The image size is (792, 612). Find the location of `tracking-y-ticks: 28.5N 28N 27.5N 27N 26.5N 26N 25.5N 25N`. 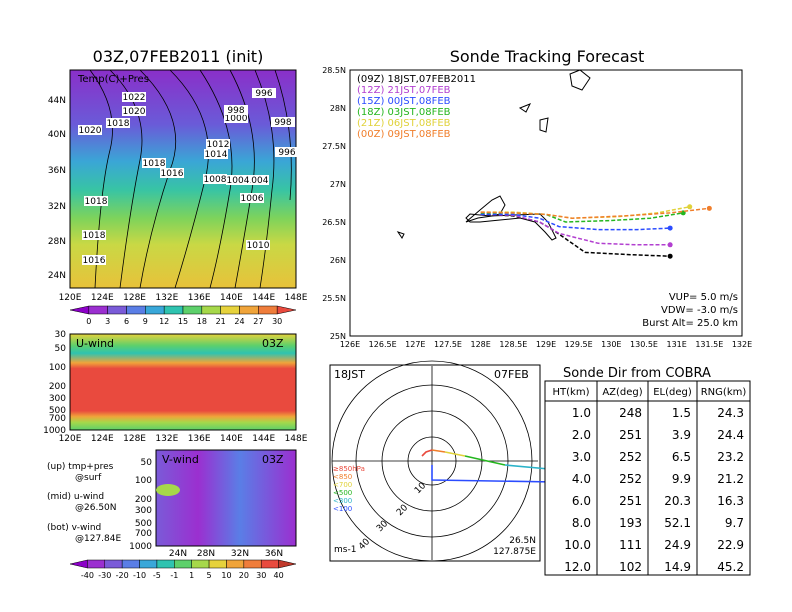

tracking-y-ticks: 28.5N 28N 27.5N 27N 26.5N 26N 25.5N 25N is located at coordinates (334, 203).